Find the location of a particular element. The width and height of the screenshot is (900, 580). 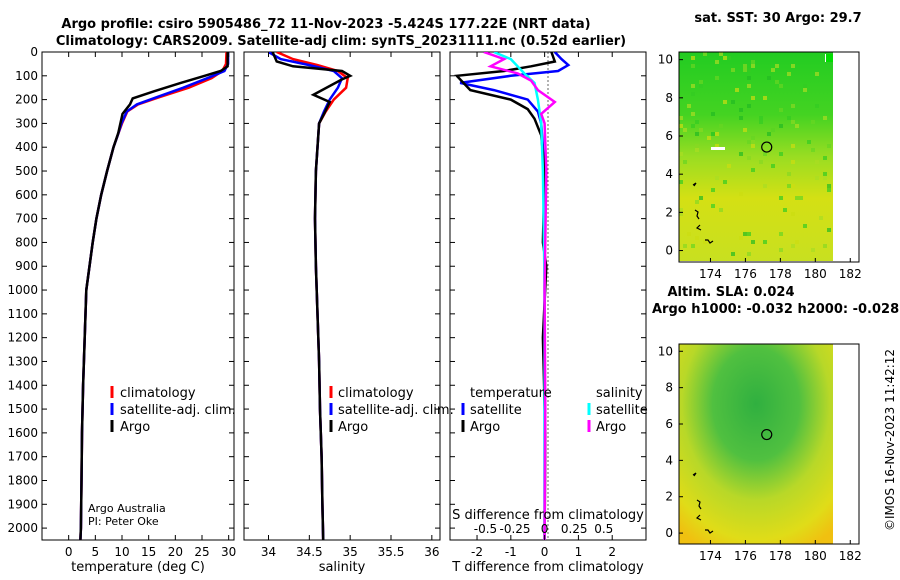

pi-text: PI: Peter Oke is located at coordinates (123, 521).